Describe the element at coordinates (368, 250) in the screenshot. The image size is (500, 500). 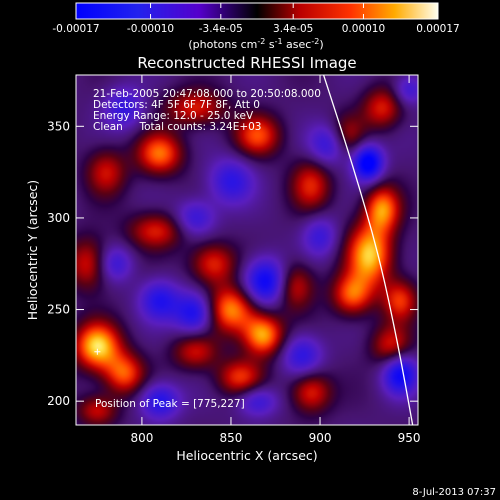
I see `solar-limb-curve` at that location.